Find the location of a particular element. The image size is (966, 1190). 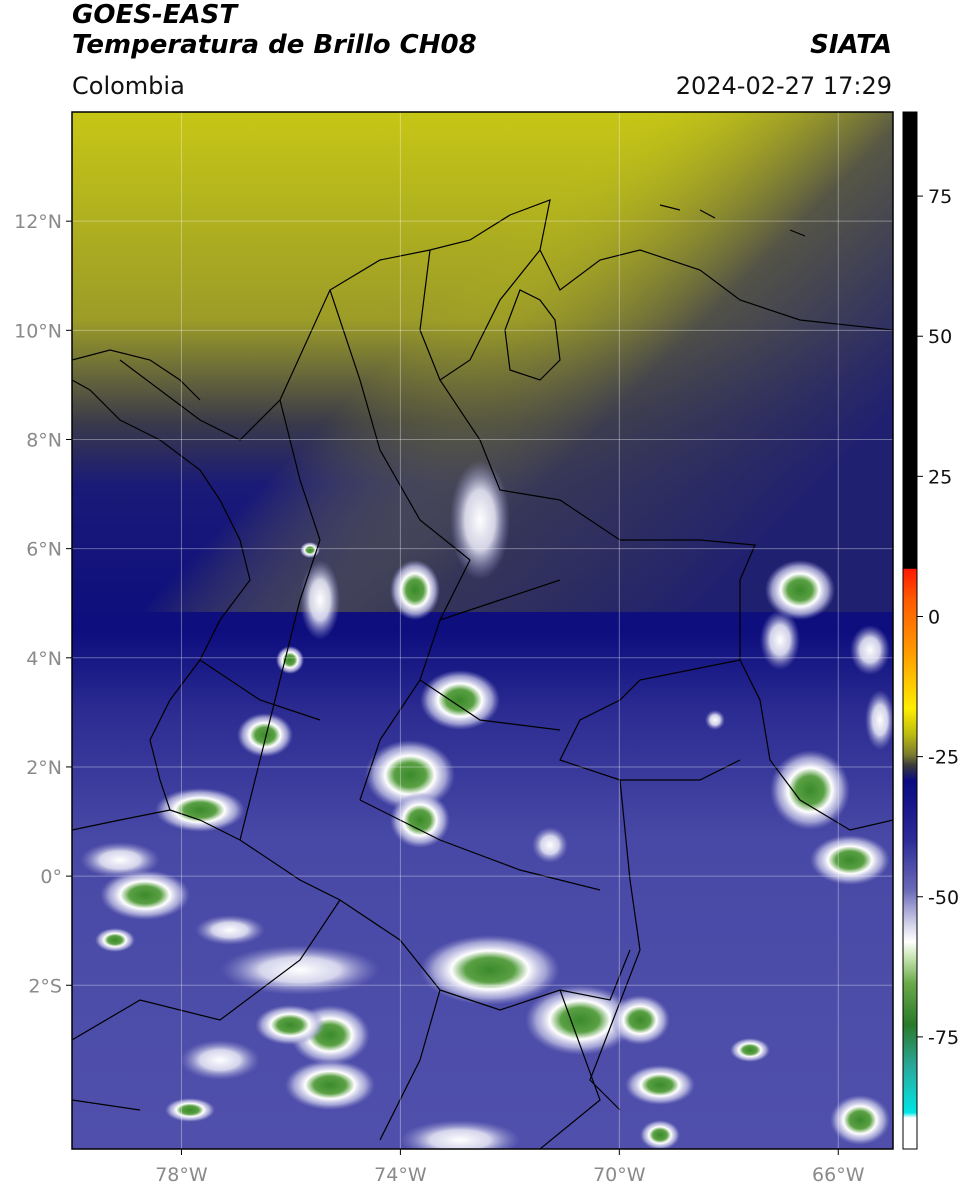

timestamp-label: 2024-02-27 17:29 is located at coordinates (783, 86).